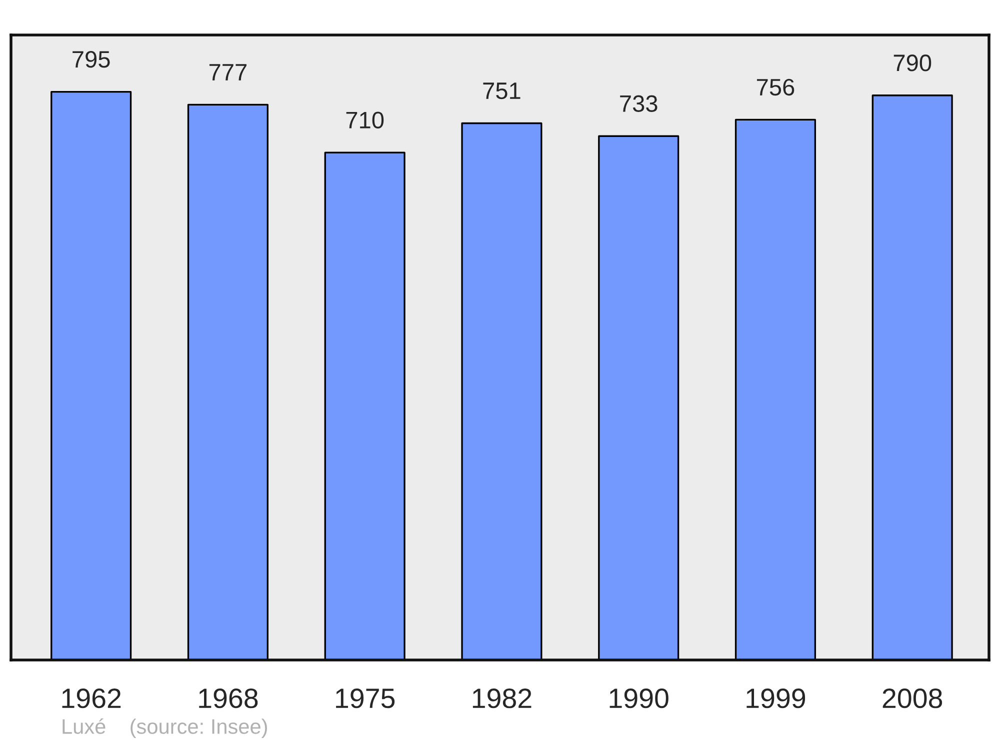  Describe the element at coordinates (227, 72) in the screenshot. I see `data-label: 777` at that location.